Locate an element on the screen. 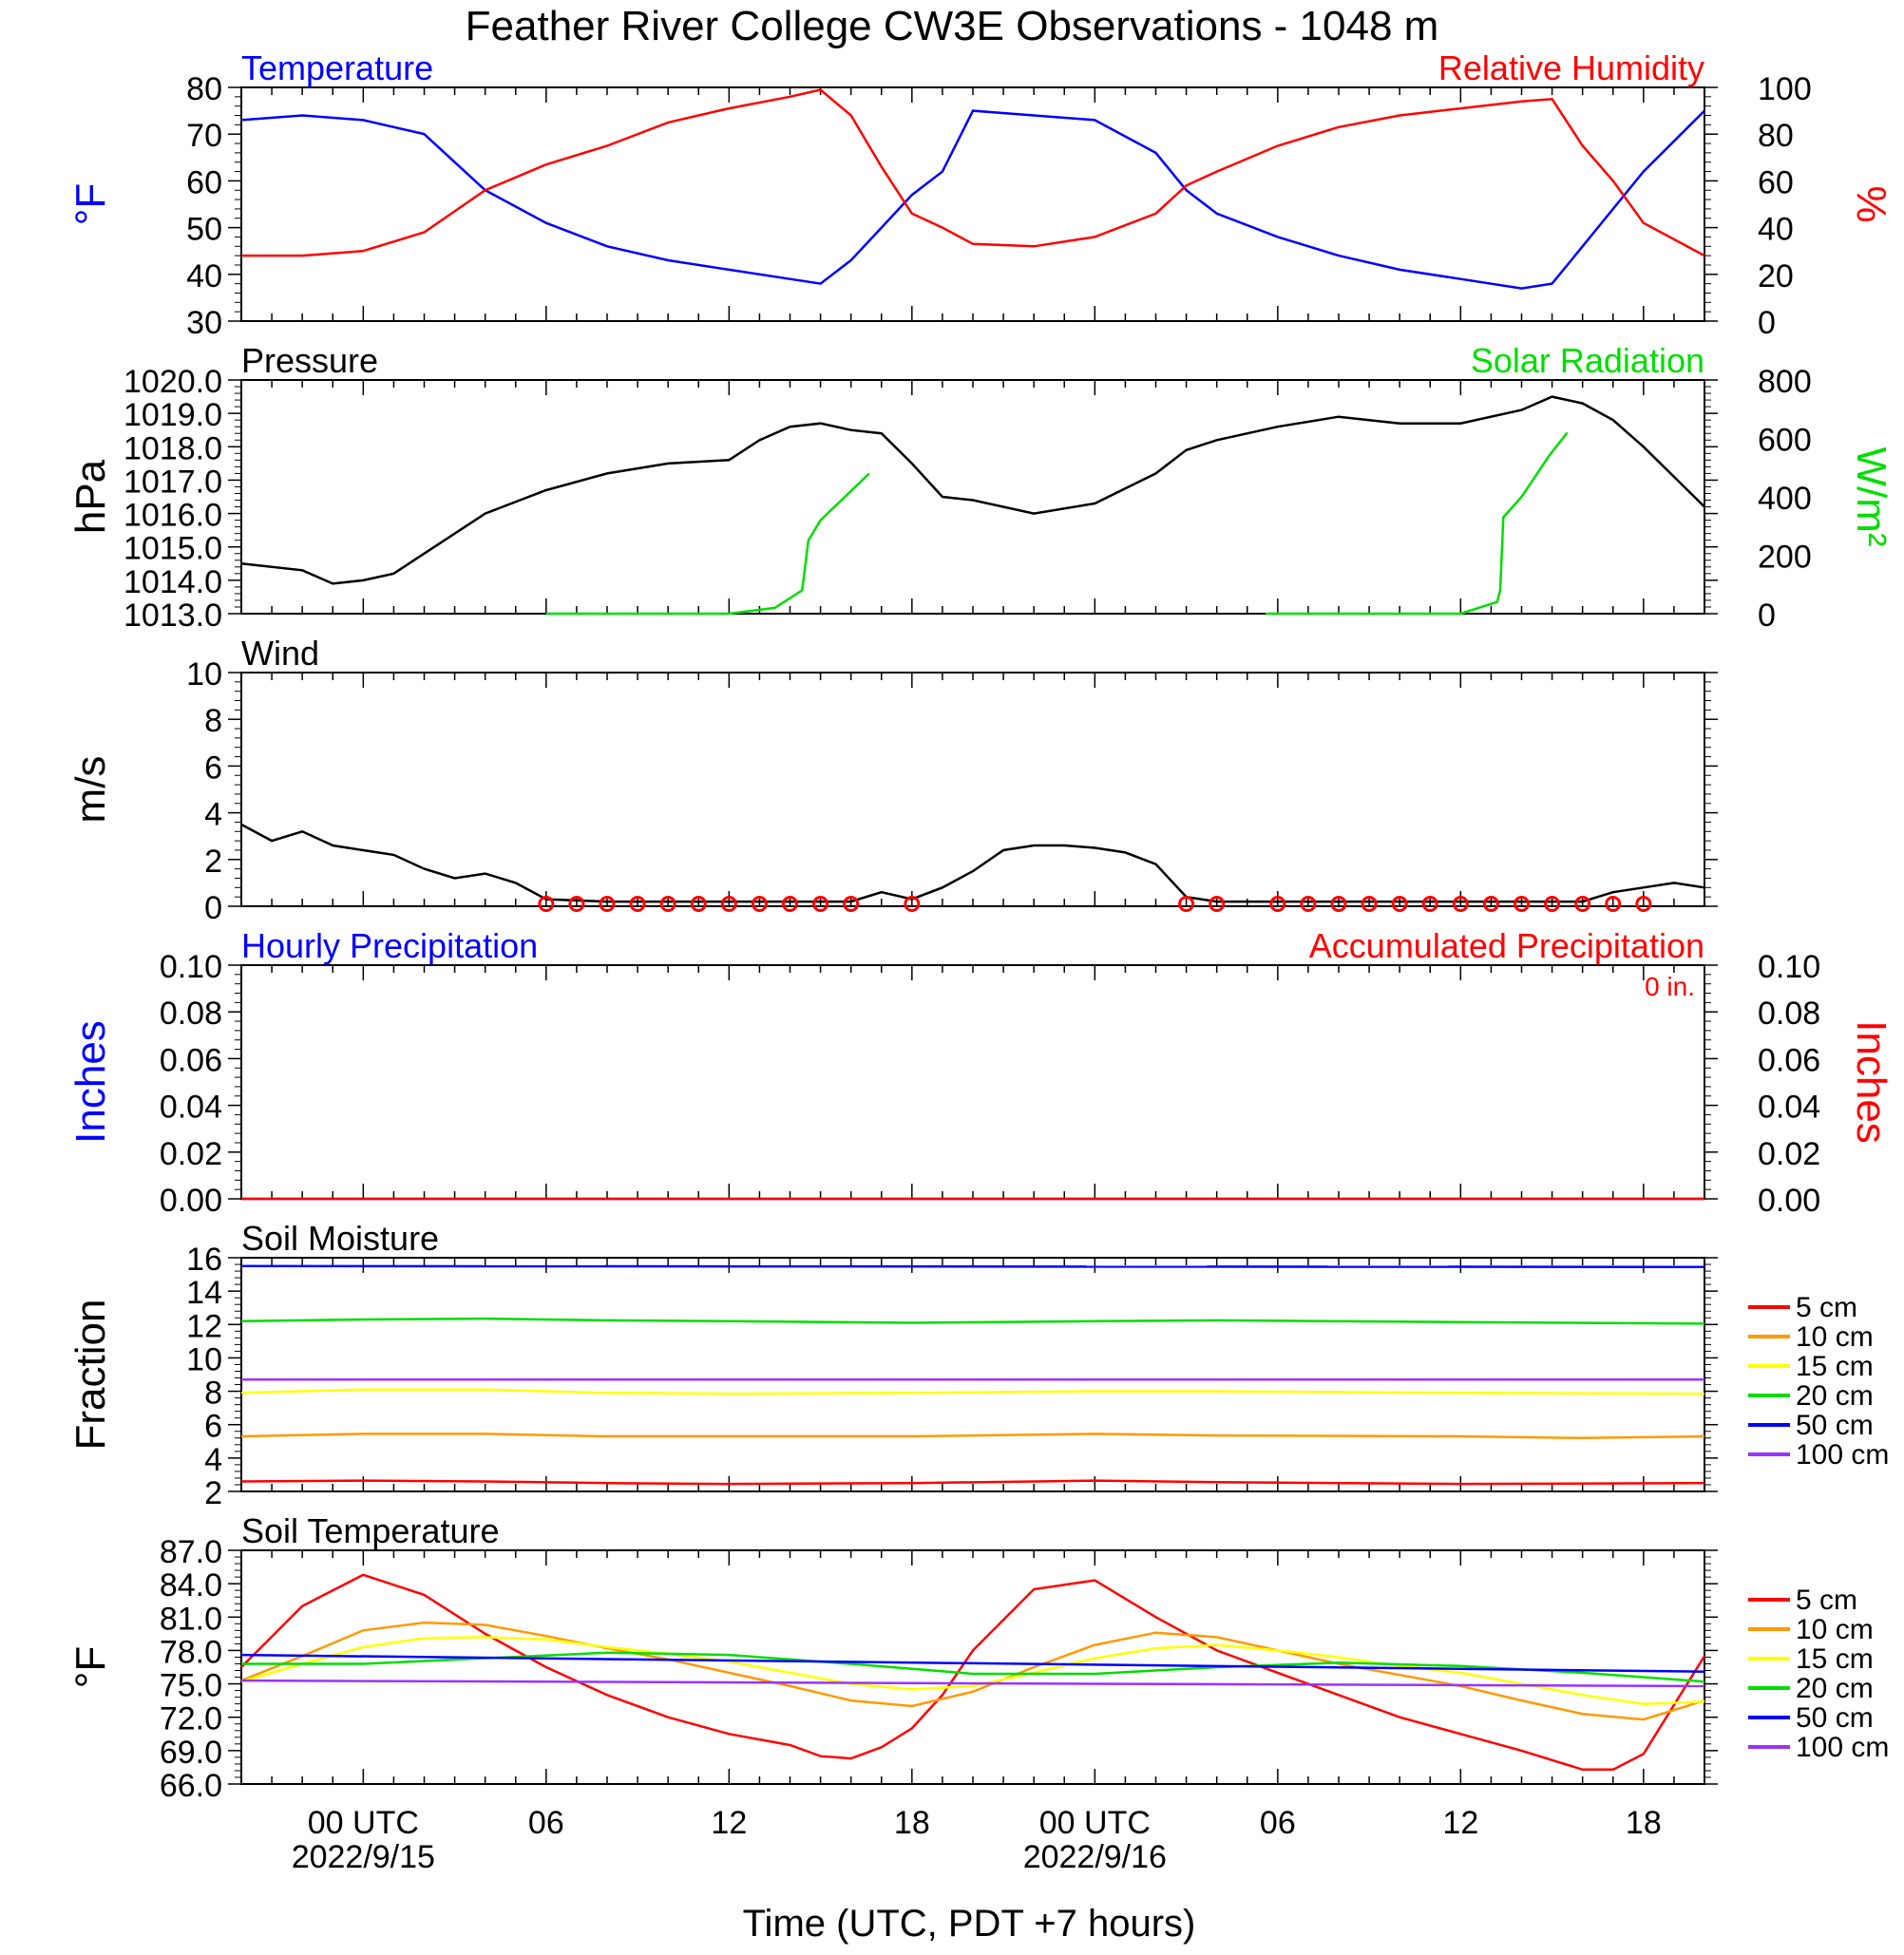 The width and height of the screenshot is (1904, 1955). y-tick-label: 60 is located at coordinates (204, 182).